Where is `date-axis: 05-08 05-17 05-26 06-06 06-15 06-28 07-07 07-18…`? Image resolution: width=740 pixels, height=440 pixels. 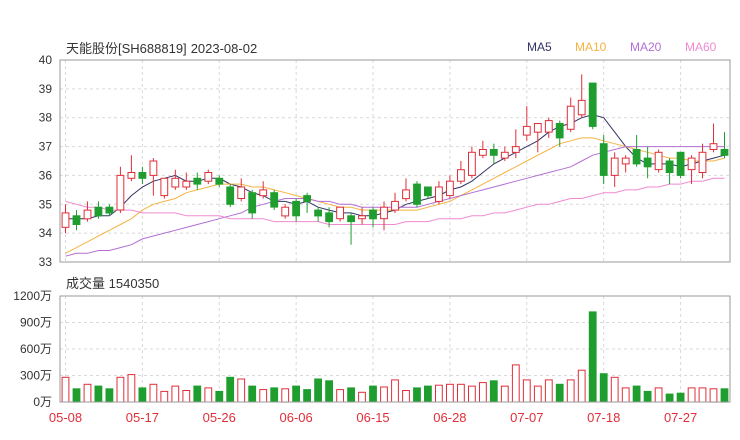
date-axis: 05-08 05-17 05-26 06-06 06-15 06-28 07-07 07-18… is located at coordinates (373, 417).